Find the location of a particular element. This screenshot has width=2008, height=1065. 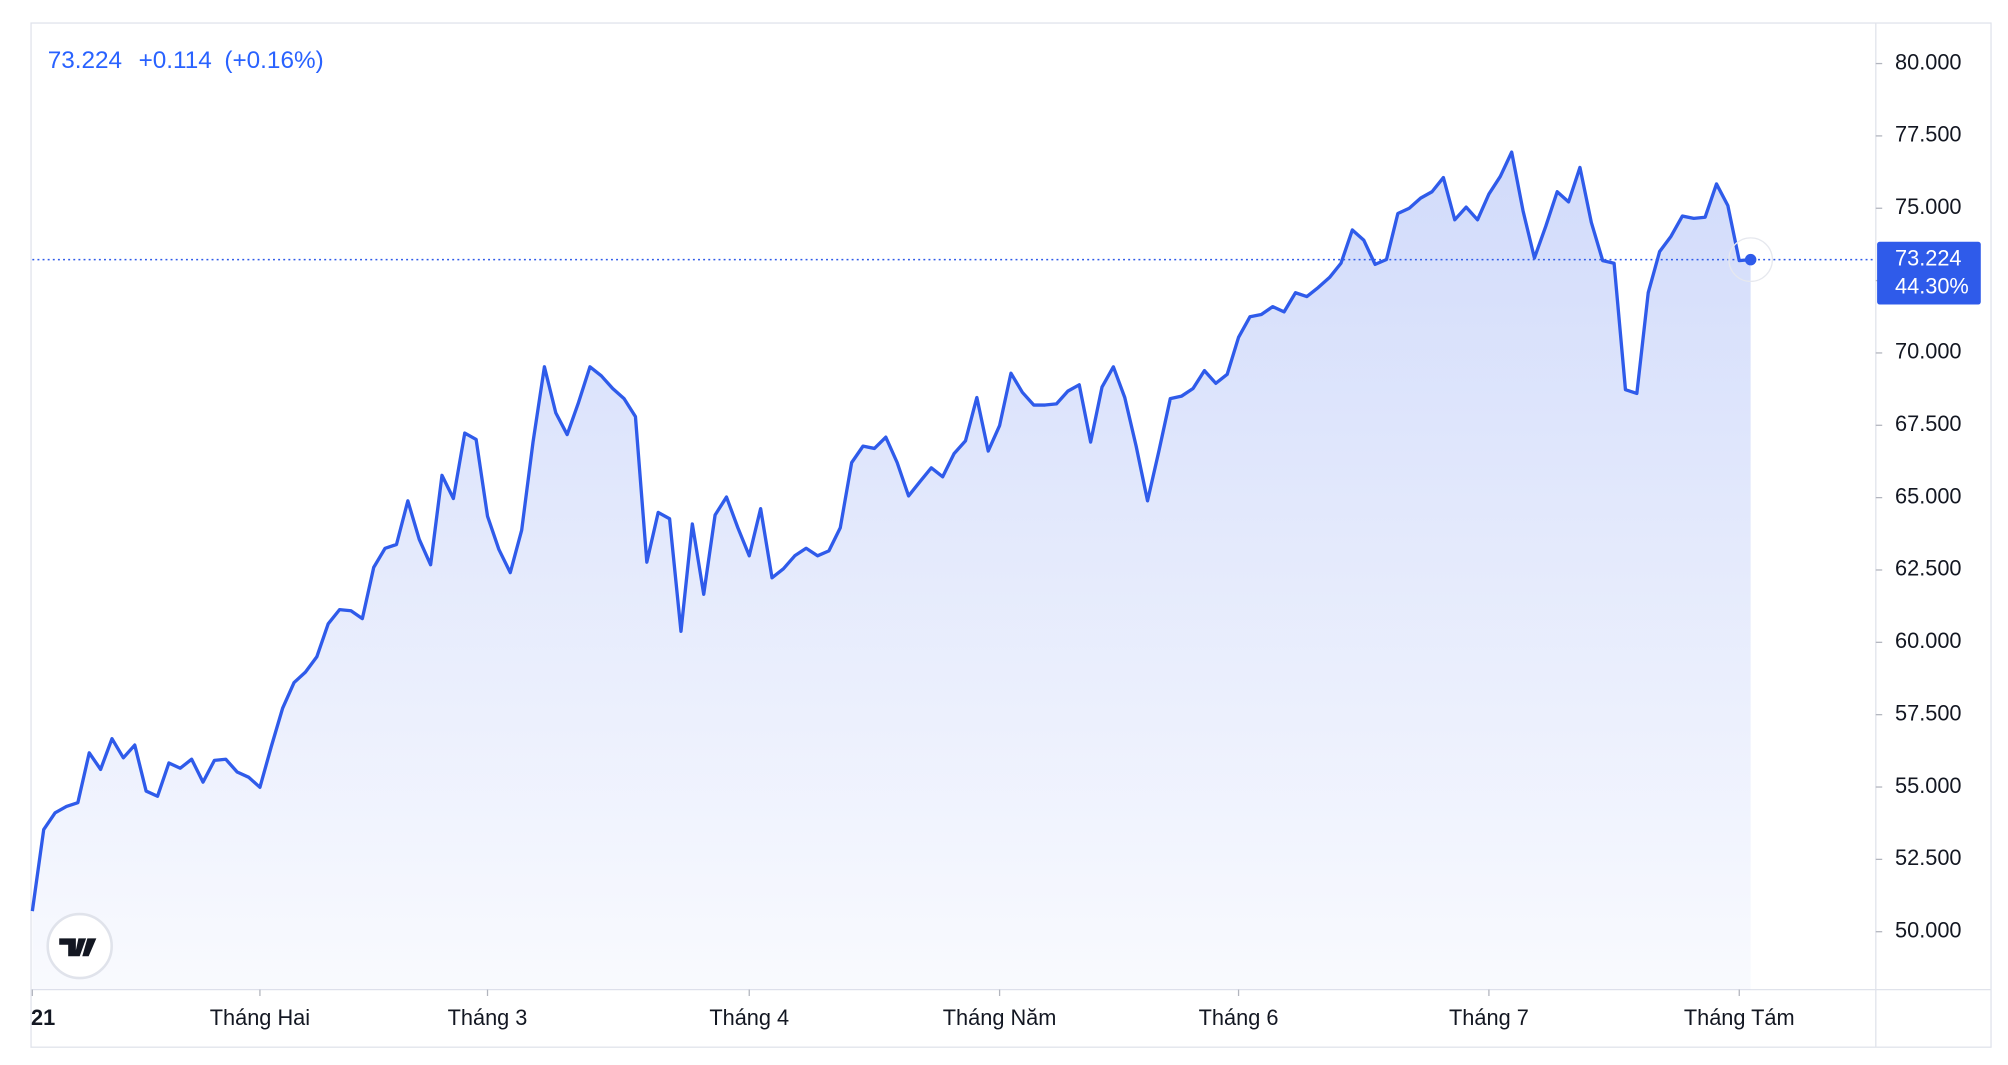

header-price: 73.224 is located at coordinates (85, 60).